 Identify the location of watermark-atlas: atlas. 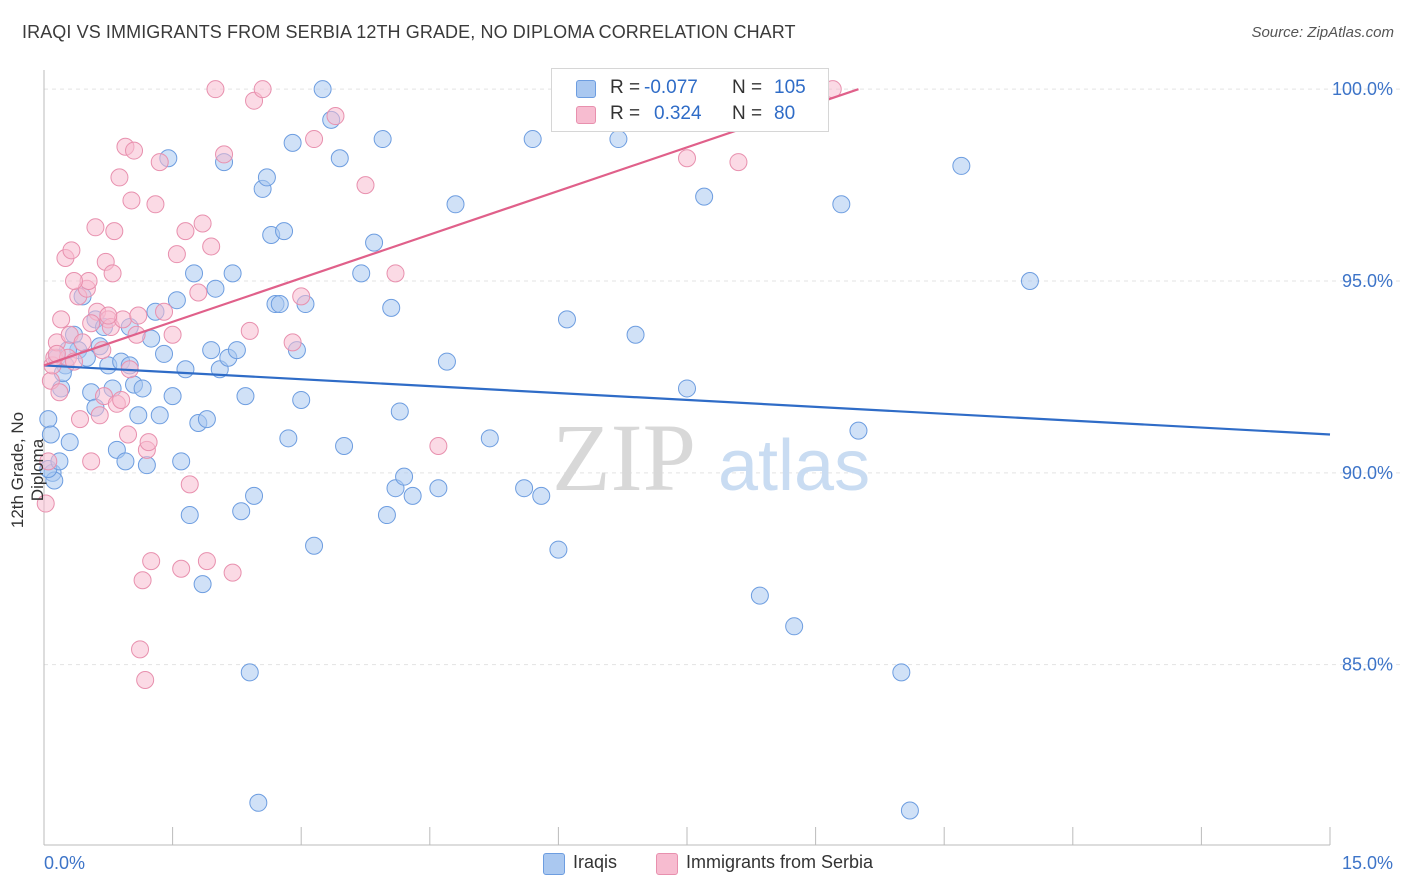
(794, 466).